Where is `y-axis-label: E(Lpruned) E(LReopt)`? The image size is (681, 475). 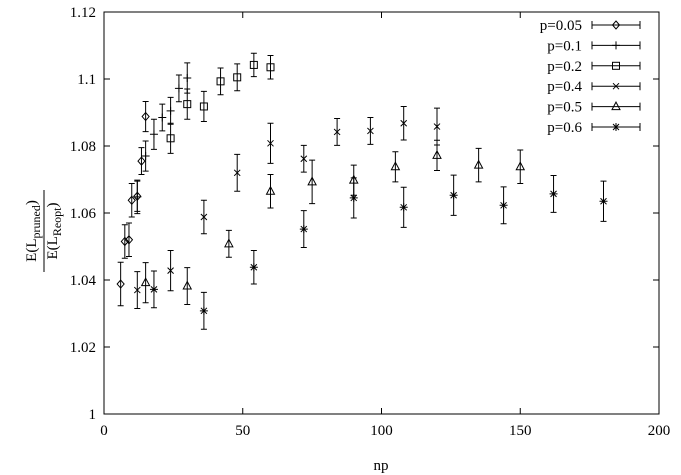 y-axis-label: E(Lpruned) E(LReopt) is located at coordinates (44, 231).